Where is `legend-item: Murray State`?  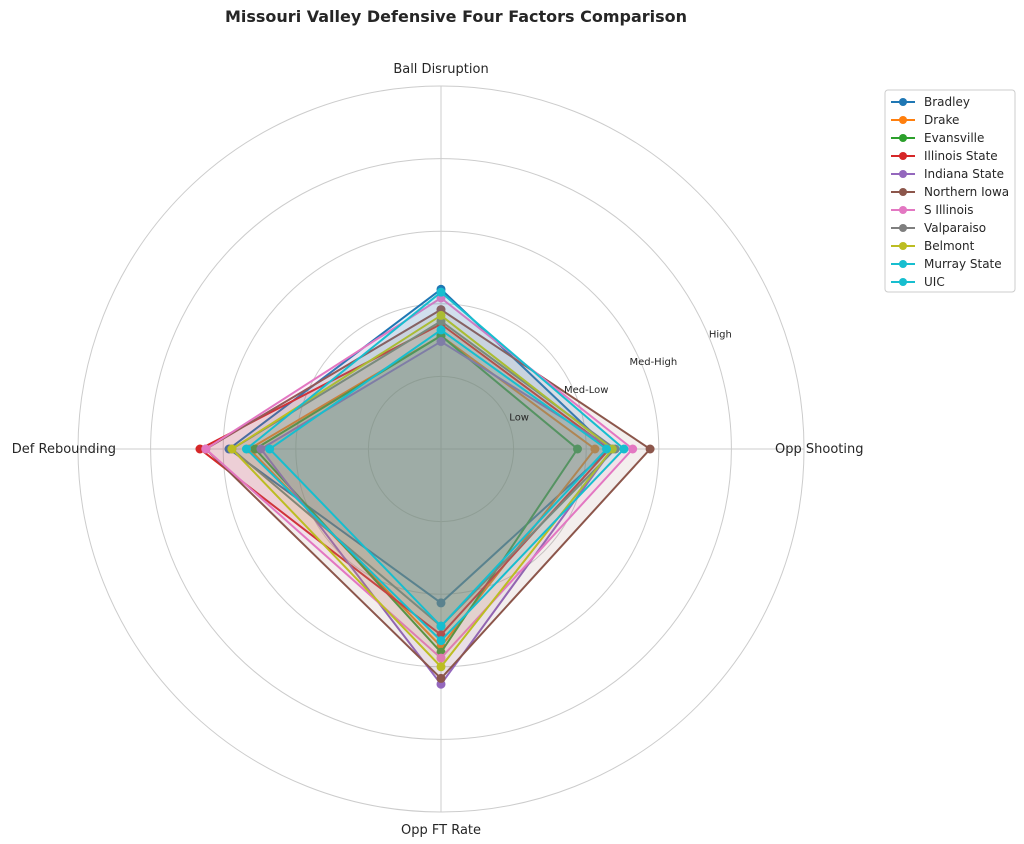 legend-item: Murray State is located at coordinates (946, 264).